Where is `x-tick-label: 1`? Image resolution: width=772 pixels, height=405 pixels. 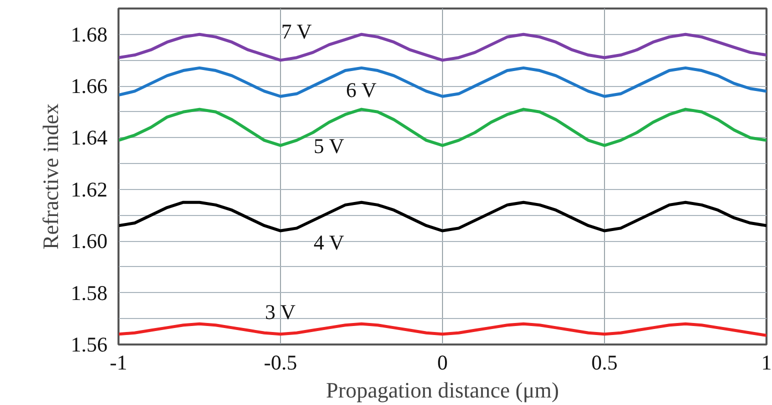 x-tick-label: 1 is located at coordinates (766, 362).